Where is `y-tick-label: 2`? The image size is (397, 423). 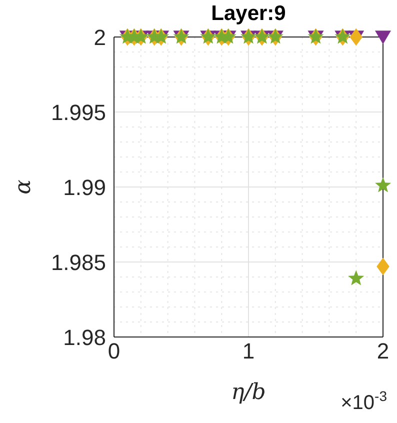
y-tick-label: 2 is located at coordinates (100, 37).